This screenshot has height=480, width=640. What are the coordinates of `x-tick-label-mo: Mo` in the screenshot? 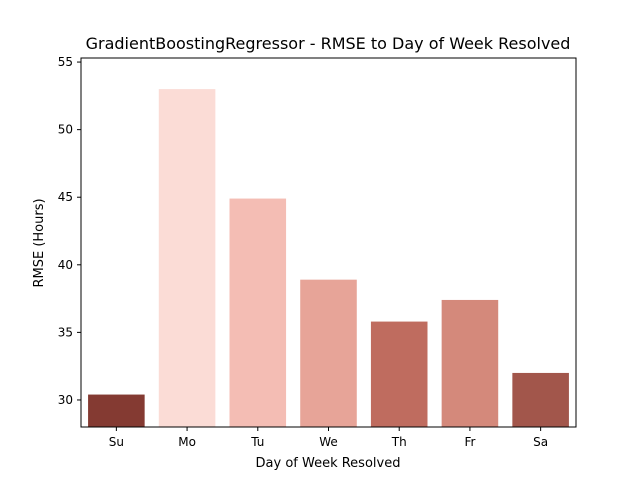 It's located at (187, 442).